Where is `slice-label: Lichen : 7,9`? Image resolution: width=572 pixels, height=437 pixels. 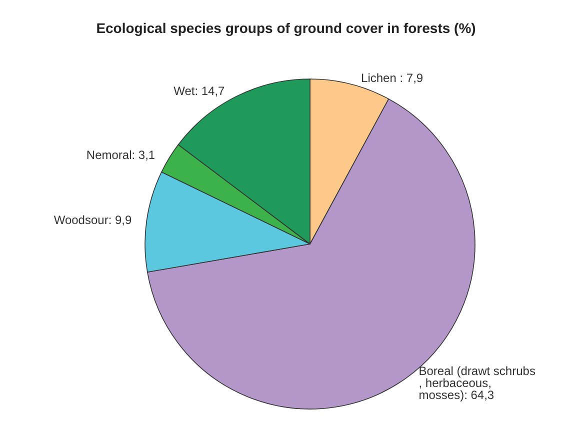
slice-label: Lichen : 7,9 is located at coordinates (392, 78).